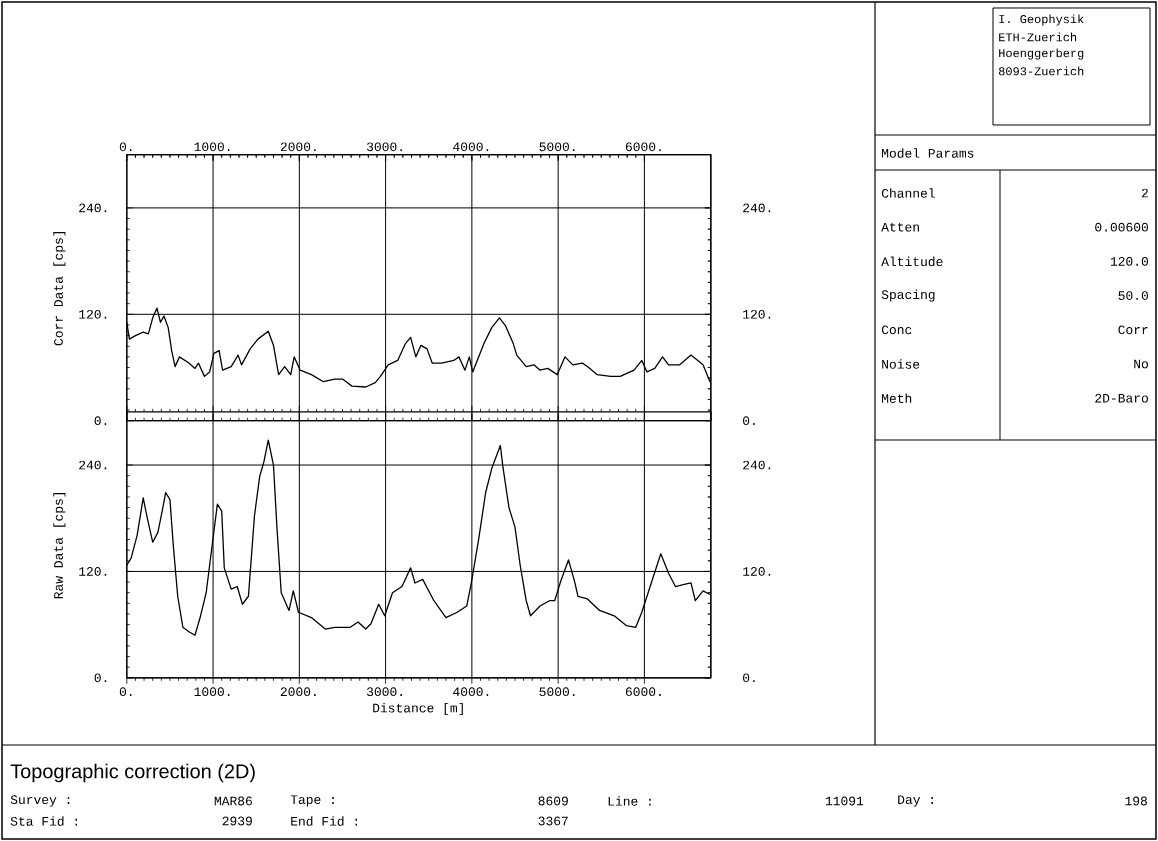 This screenshot has width=1158, height=841. What do you see at coordinates (1133, 295) in the screenshot?
I see `text: 50.0` at bounding box center [1133, 295].